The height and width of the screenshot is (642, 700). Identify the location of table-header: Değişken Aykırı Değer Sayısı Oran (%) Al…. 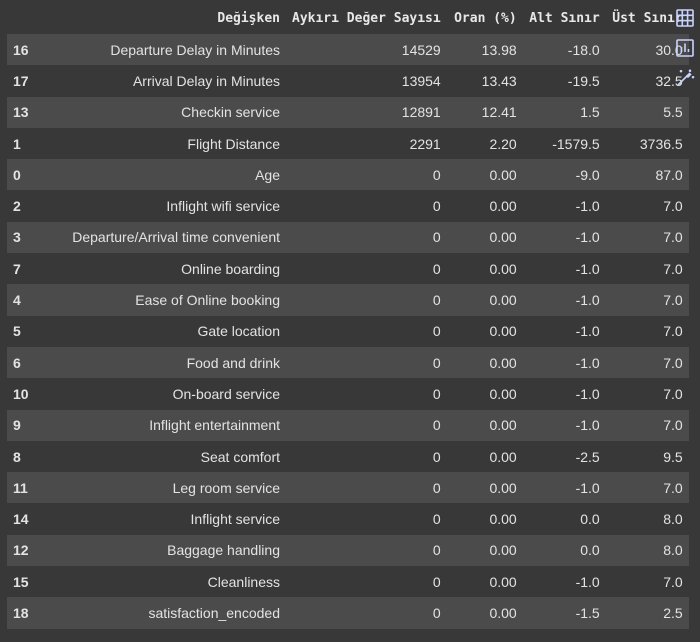
(348, 18).